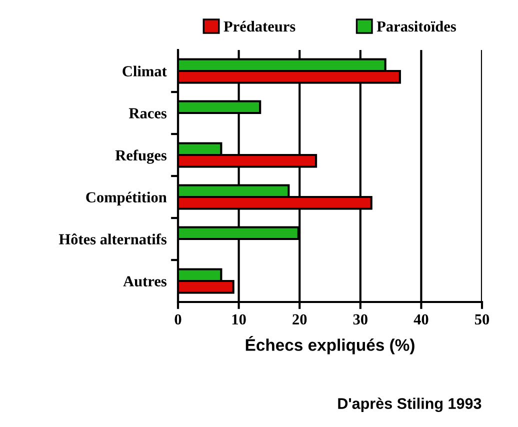 This screenshot has height=427, width=518. What do you see at coordinates (330, 345) in the screenshot?
I see `x-axis-title: Échecs expliqués (%)` at bounding box center [330, 345].